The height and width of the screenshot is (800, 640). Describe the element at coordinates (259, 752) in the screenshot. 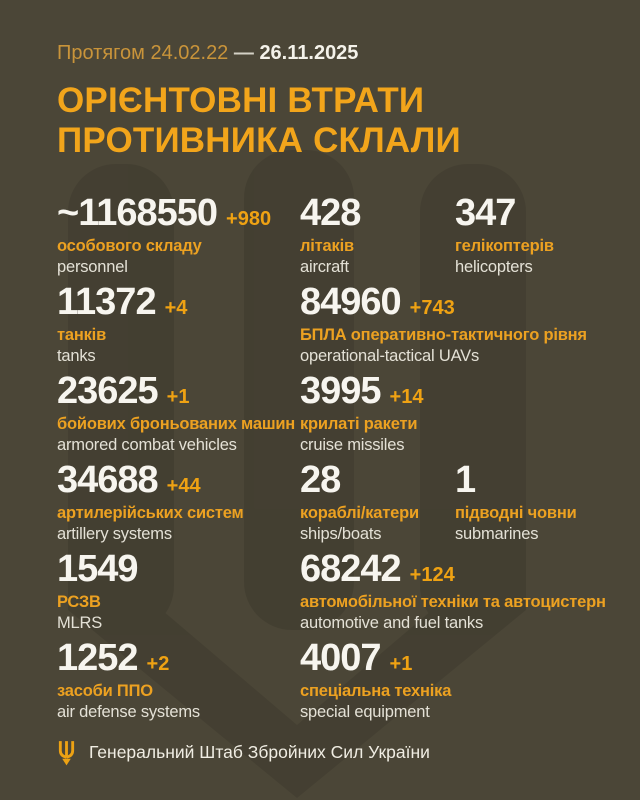

I see `footer-org-name: Генеральний Штаб Збройних Сил України` at that location.